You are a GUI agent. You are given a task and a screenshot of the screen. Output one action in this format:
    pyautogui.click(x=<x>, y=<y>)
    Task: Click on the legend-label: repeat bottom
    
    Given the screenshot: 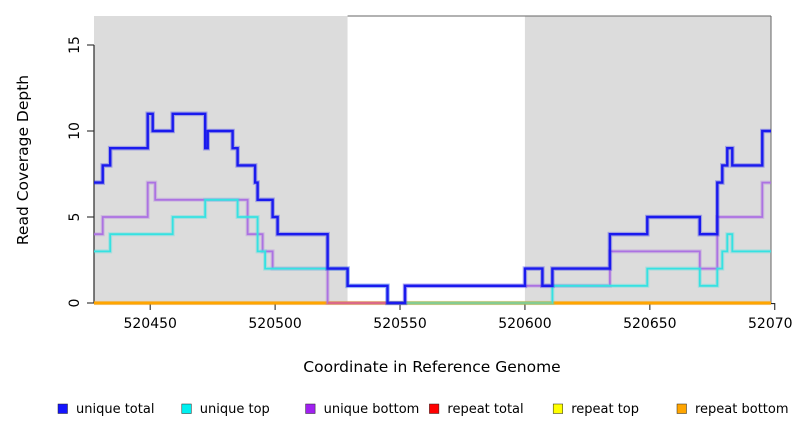 What is the action you would take?
    pyautogui.click(x=742, y=409)
    